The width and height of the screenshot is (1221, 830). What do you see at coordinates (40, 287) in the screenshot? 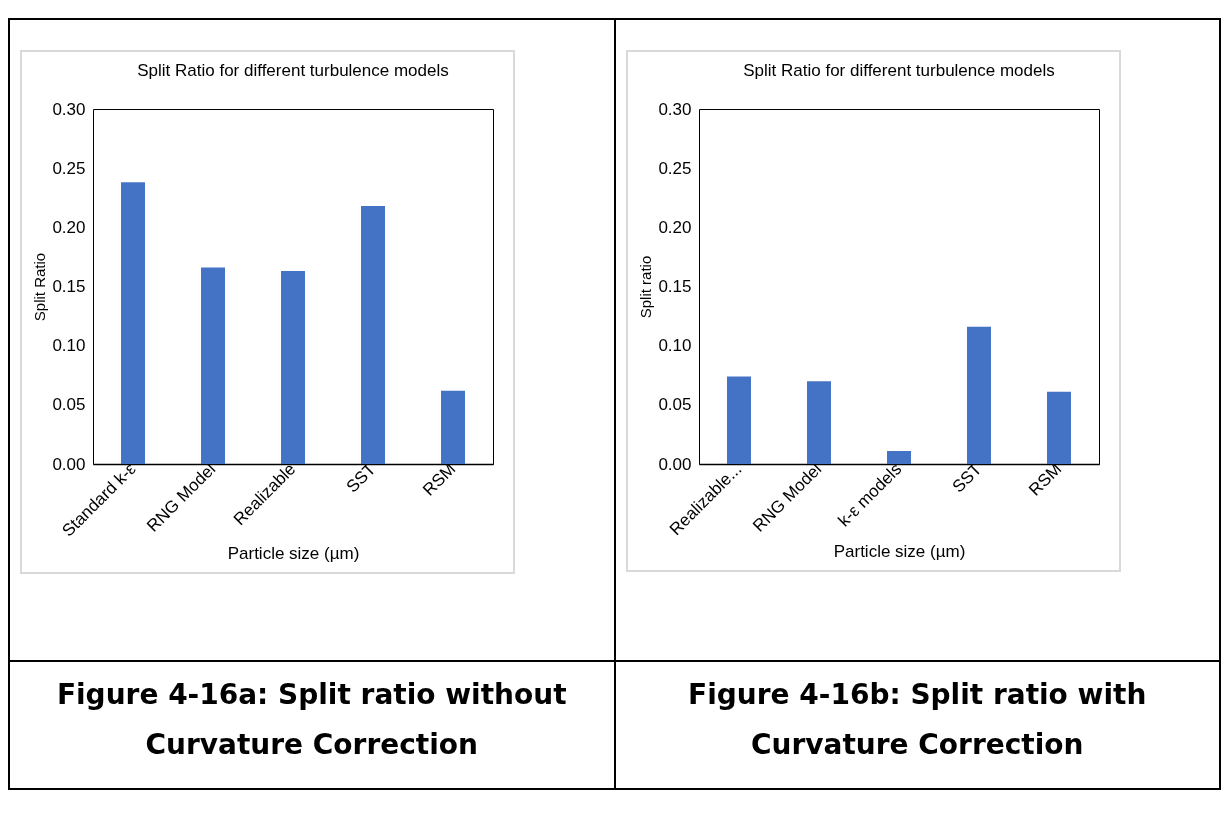
I see `y-axis-title: Split Ratio` at bounding box center [40, 287].